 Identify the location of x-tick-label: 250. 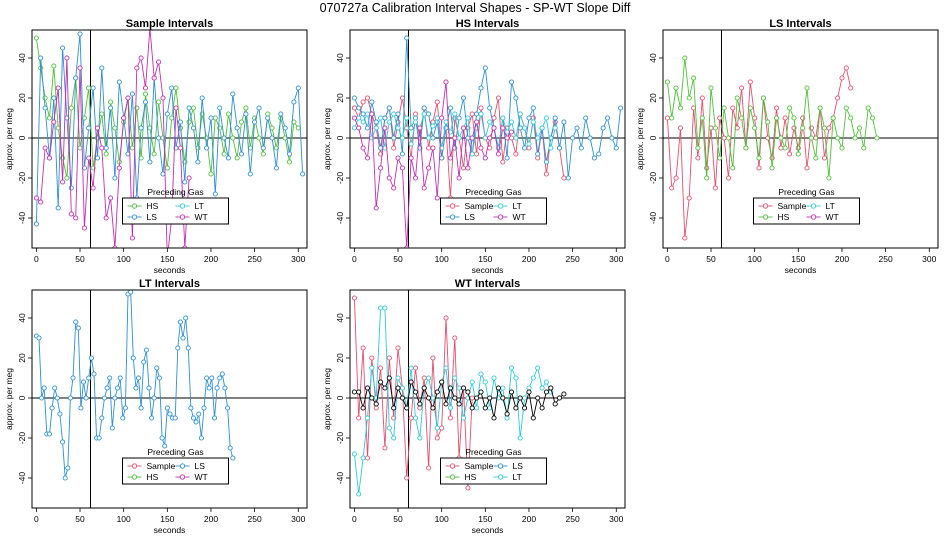
(573, 519).